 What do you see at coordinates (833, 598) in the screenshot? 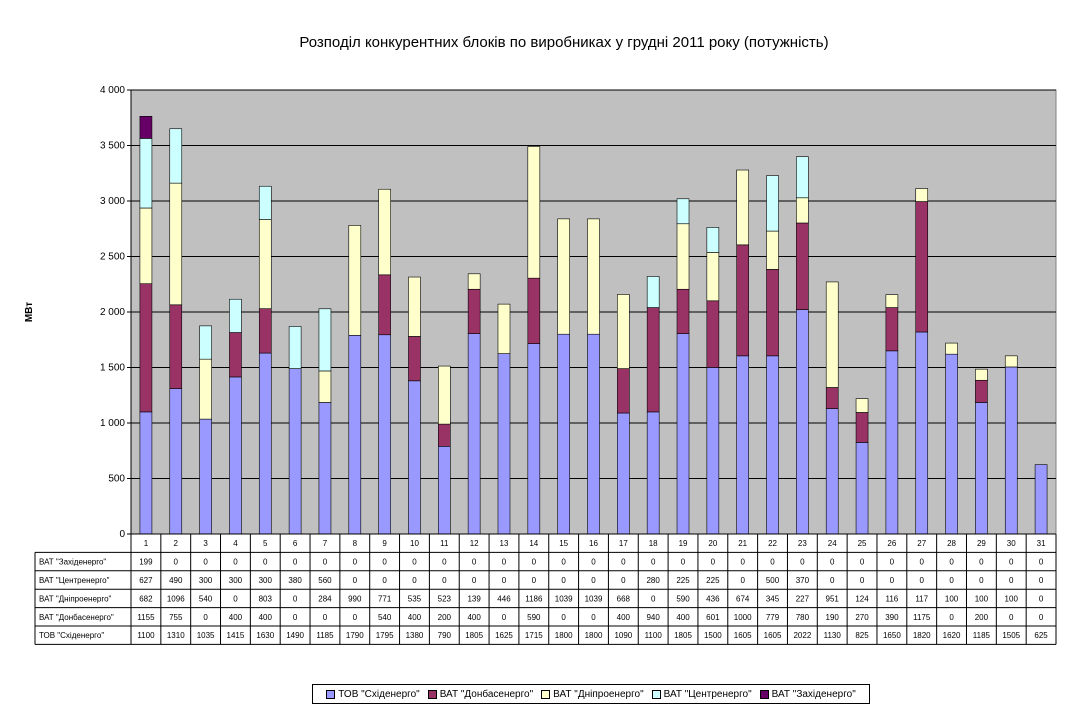
I see `table-cell: 951` at bounding box center [833, 598].